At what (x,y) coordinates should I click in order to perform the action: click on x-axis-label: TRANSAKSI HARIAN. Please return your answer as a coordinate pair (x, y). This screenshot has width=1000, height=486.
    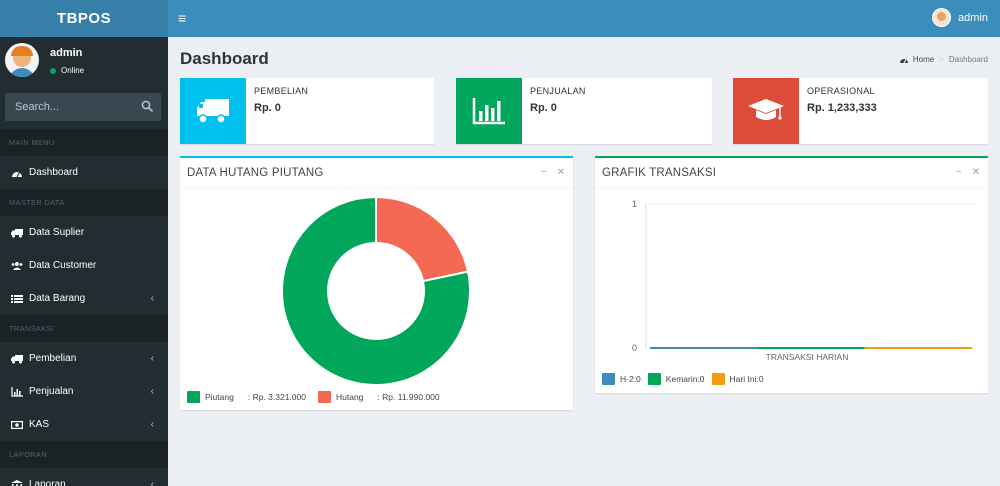
    Looking at the image, I should click on (807, 357).